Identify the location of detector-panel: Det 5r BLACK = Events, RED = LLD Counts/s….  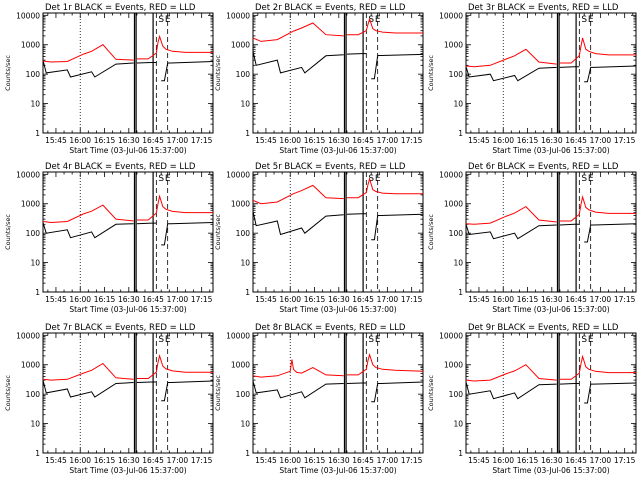
(319, 238).